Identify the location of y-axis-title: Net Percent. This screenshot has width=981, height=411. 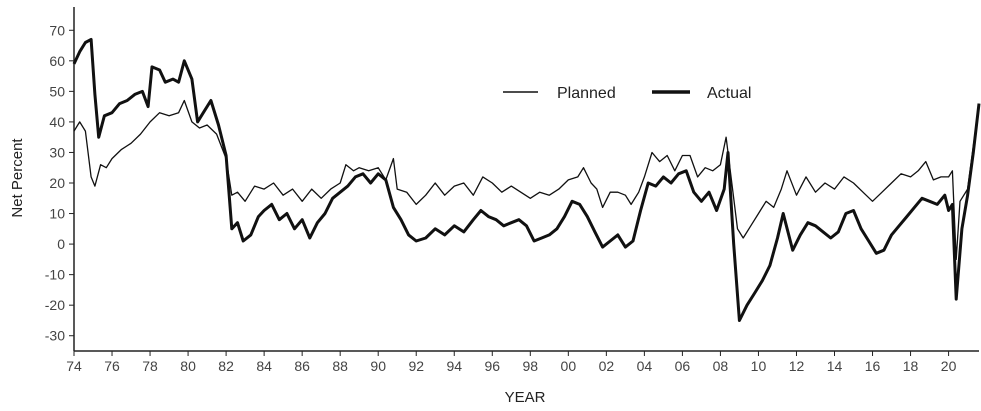
(17, 178).